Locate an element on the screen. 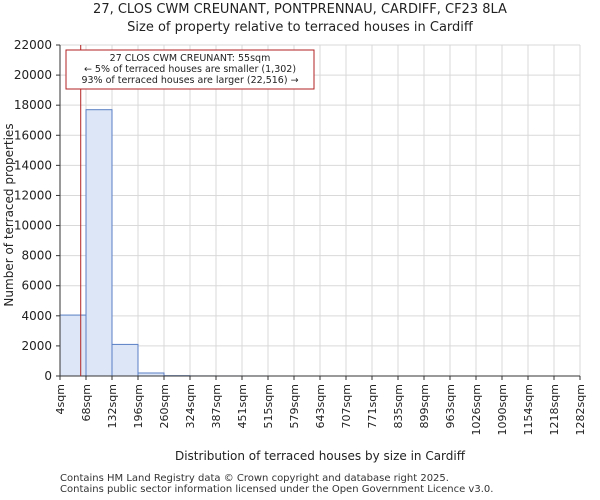 The width and height of the screenshot is (600, 500). x-tick-label: 835sqm is located at coordinates (398, 406).